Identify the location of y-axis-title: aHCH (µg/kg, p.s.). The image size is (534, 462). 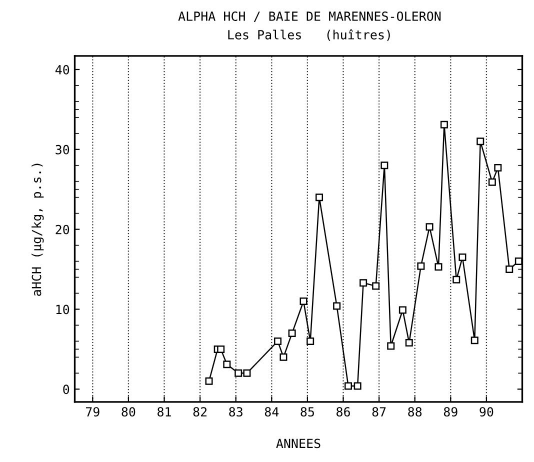
(38, 230).